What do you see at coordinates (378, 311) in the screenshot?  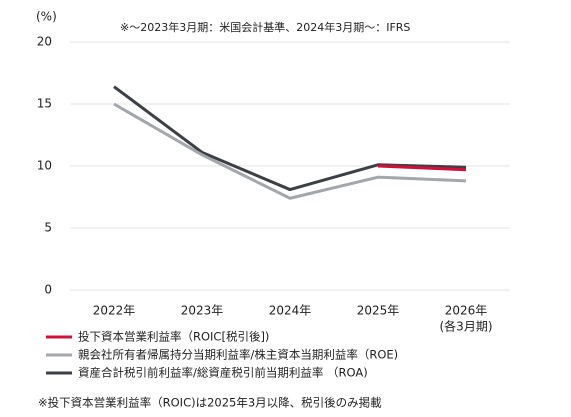 I see `x-tick-label: 2025年` at bounding box center [378, 311].